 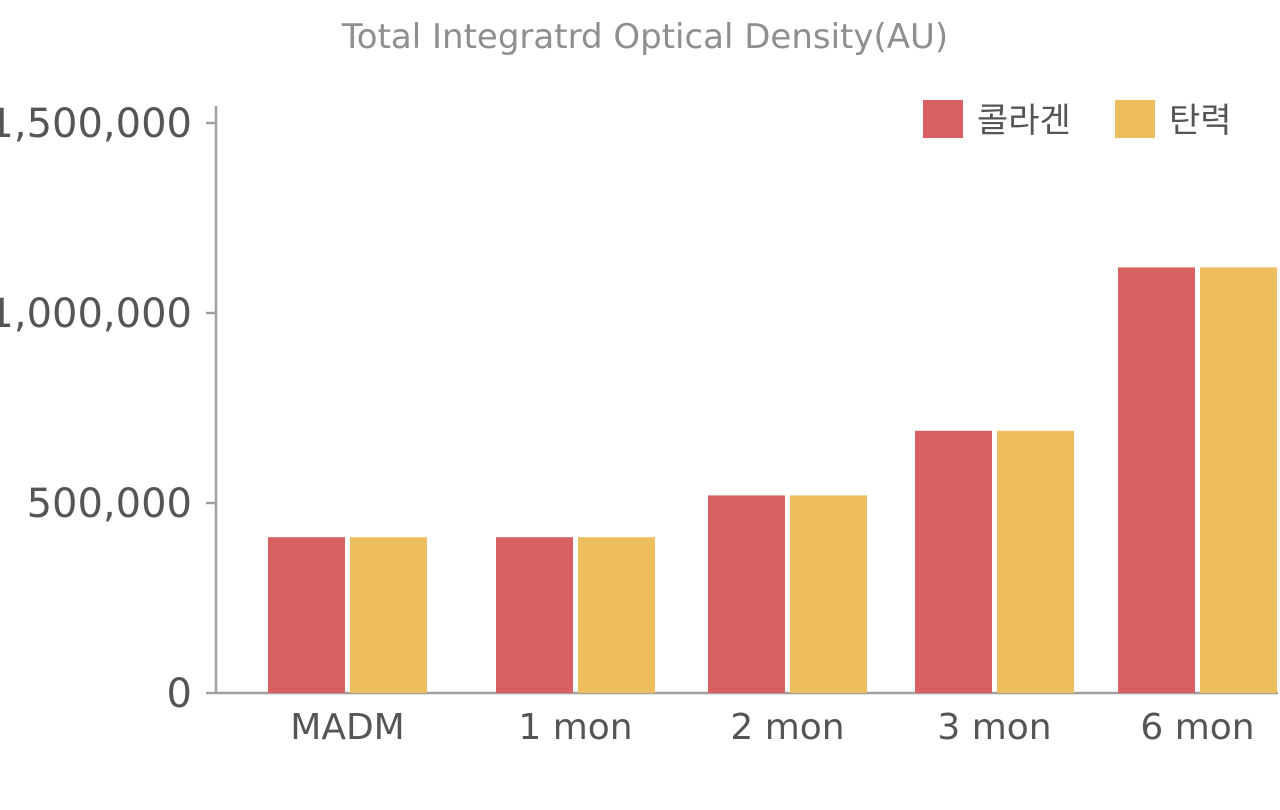 I want to click on legend: 콜라겐 탄력, so click(x=1077, y=120).